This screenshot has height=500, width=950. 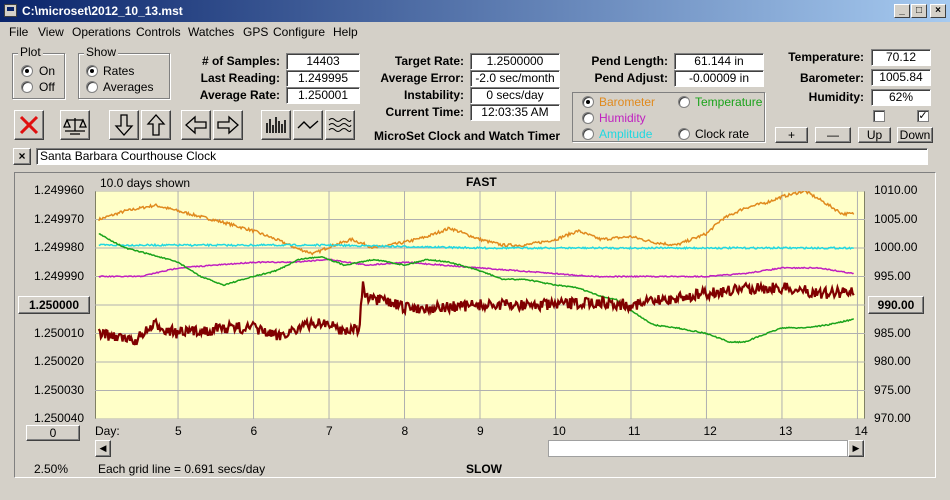 What do you see at coordinates (588, 102) in the screenshot?
I see `sensor-barometer-radio` at bounding box center [588, 102].